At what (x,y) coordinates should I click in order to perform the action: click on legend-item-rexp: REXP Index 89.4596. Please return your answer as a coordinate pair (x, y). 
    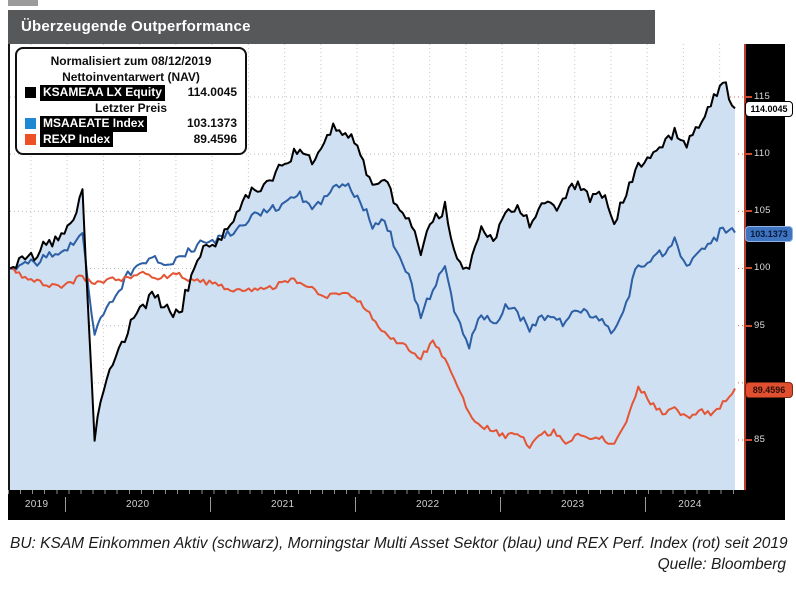
    Looking at the image, I should click on (131, 139).